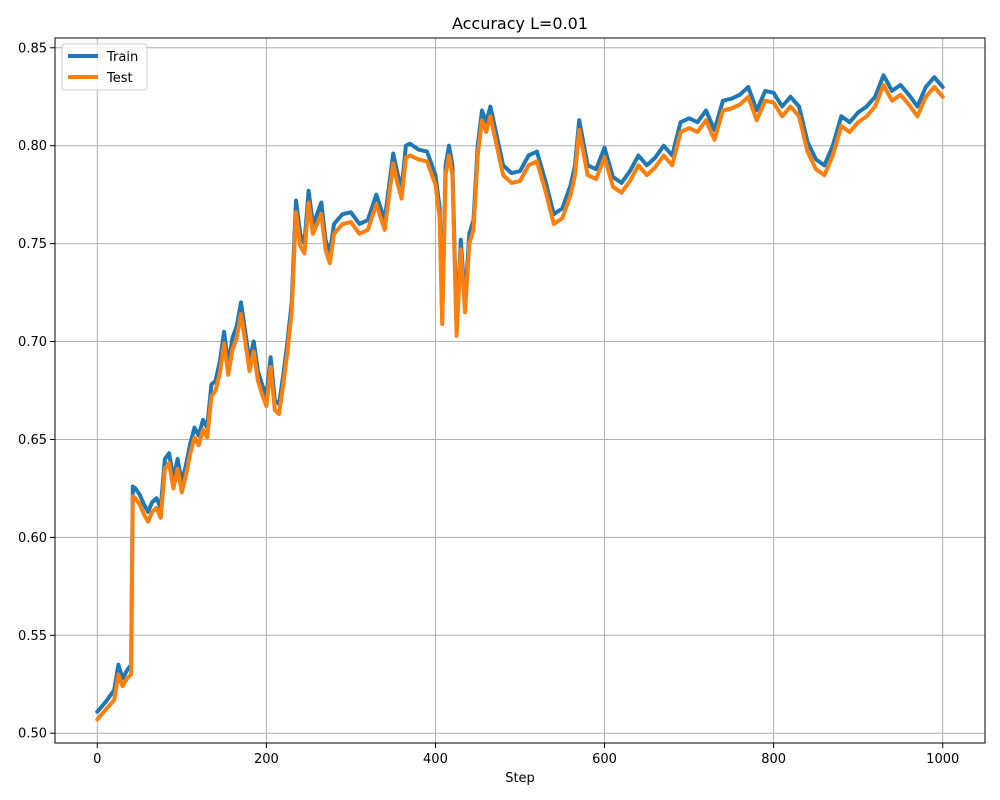 The width and height of the screenshot is (1000, 800). I want to click on y-tick-label: 0.55, so click(32, 636).